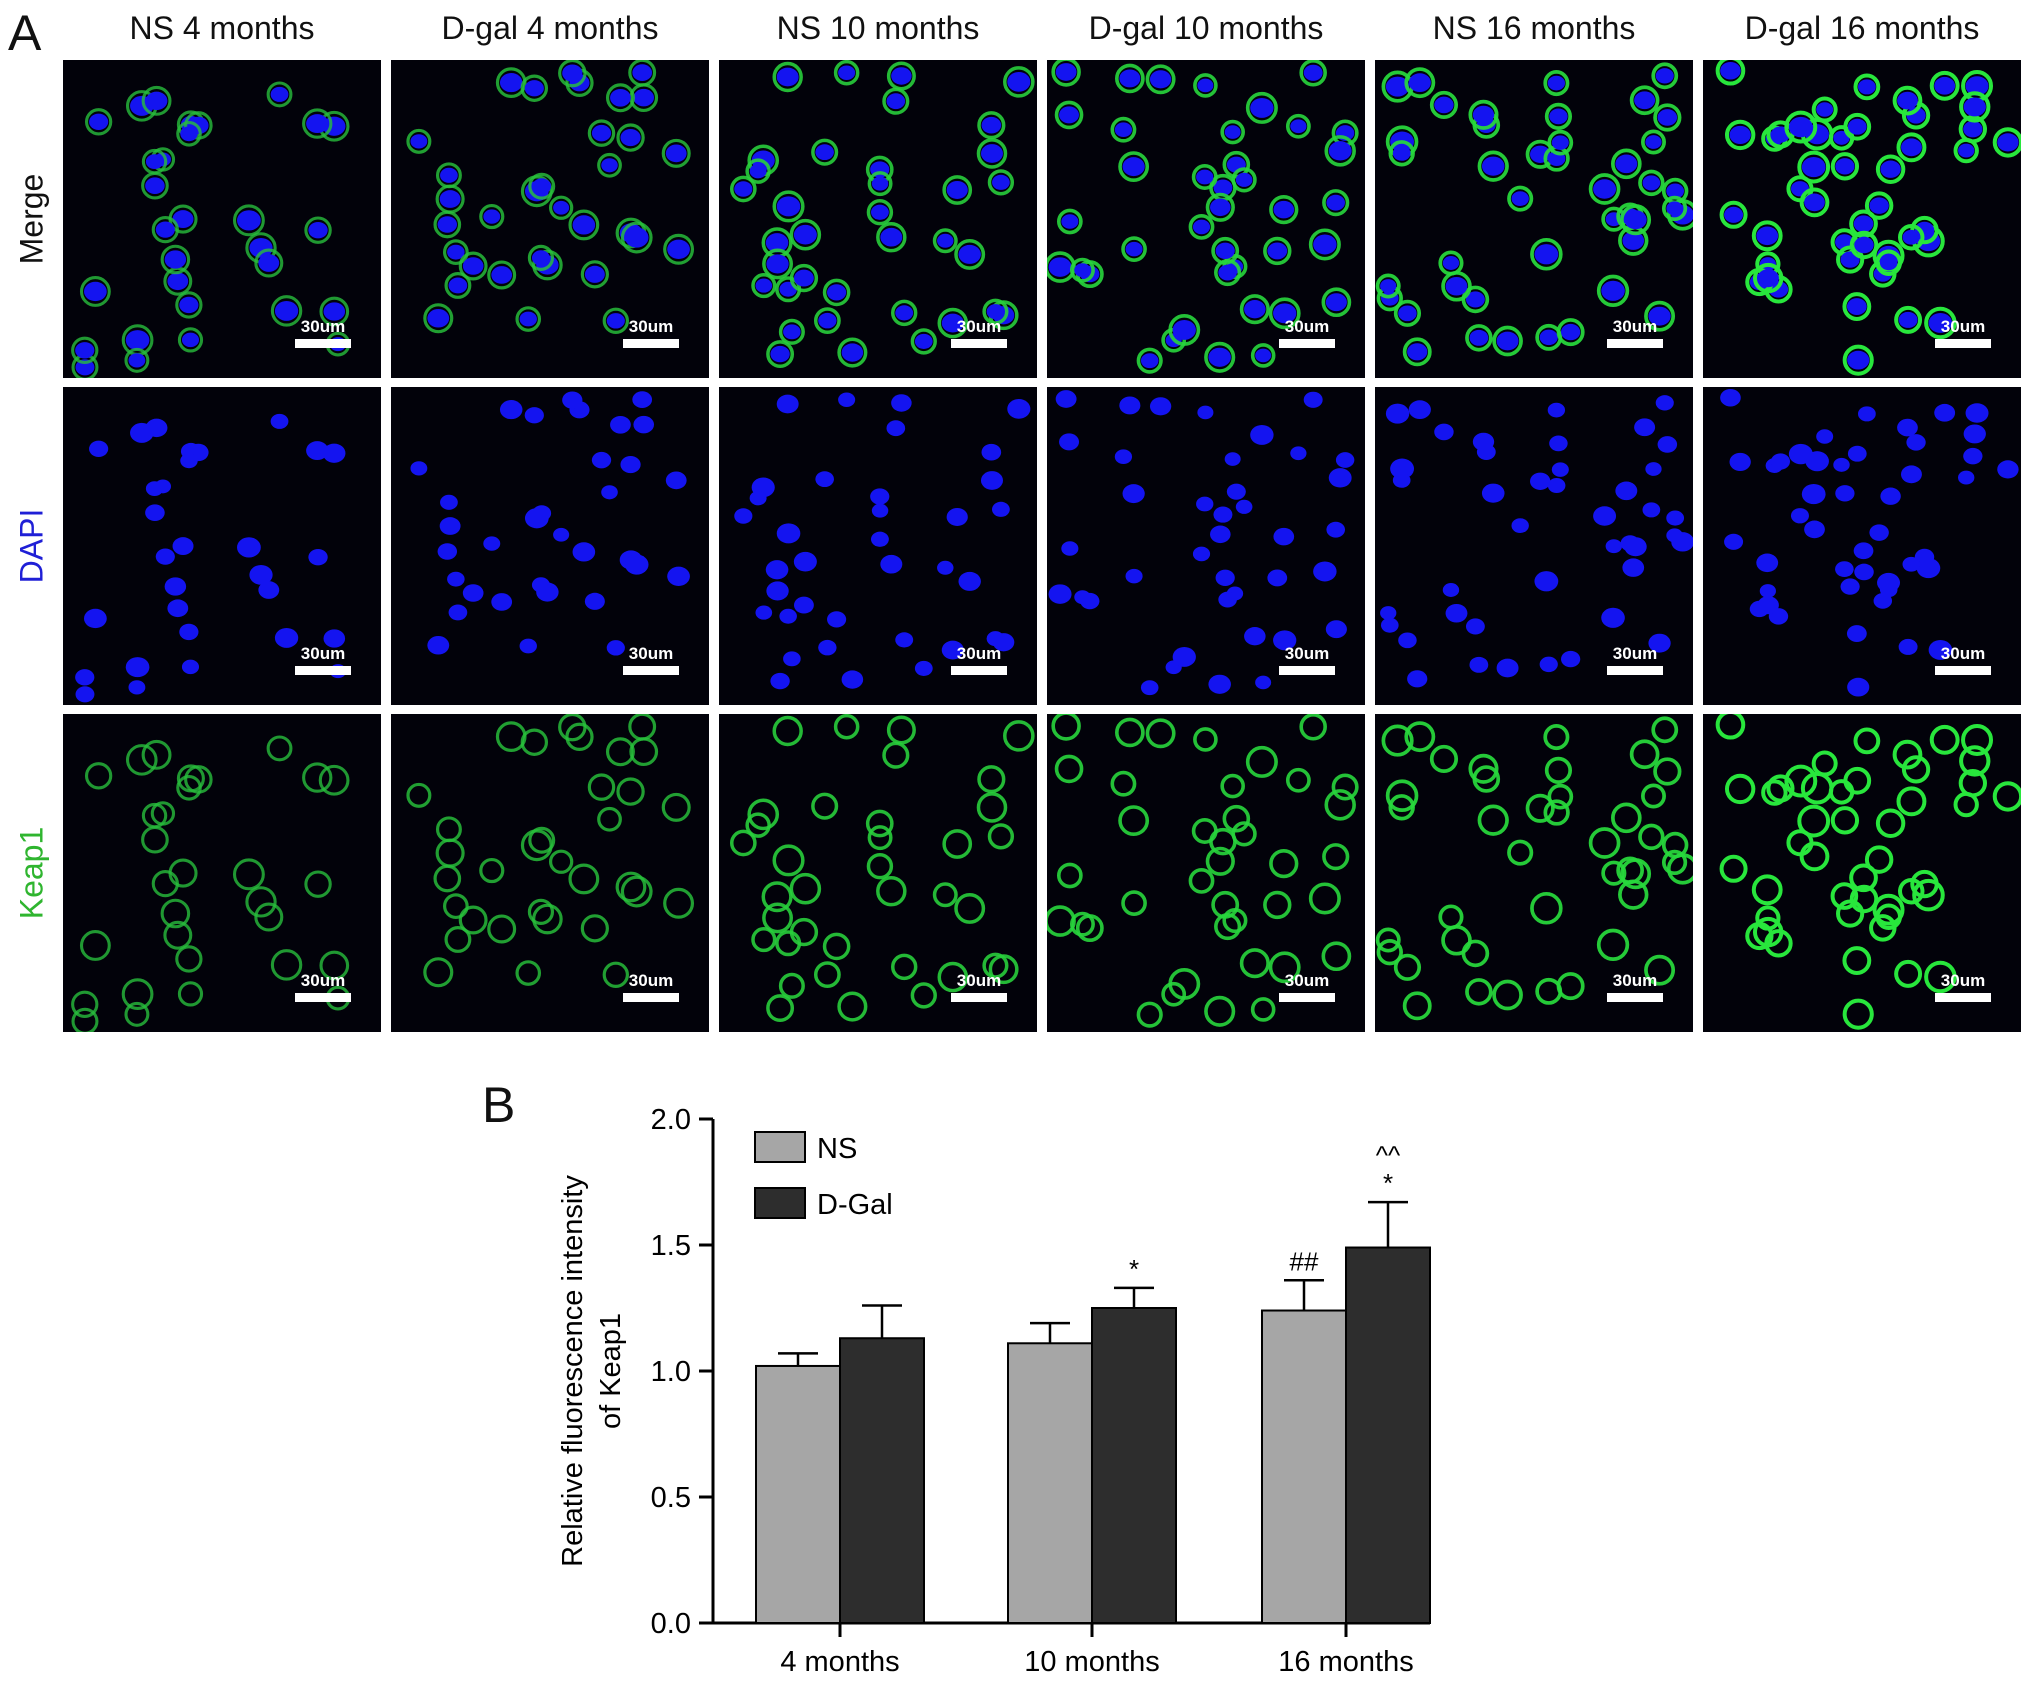 This screenshot has width=2031, height=1687. Describe the element at coordinates (1388, 1183) in the screenshot. I see `significance-marker: *` at that location.